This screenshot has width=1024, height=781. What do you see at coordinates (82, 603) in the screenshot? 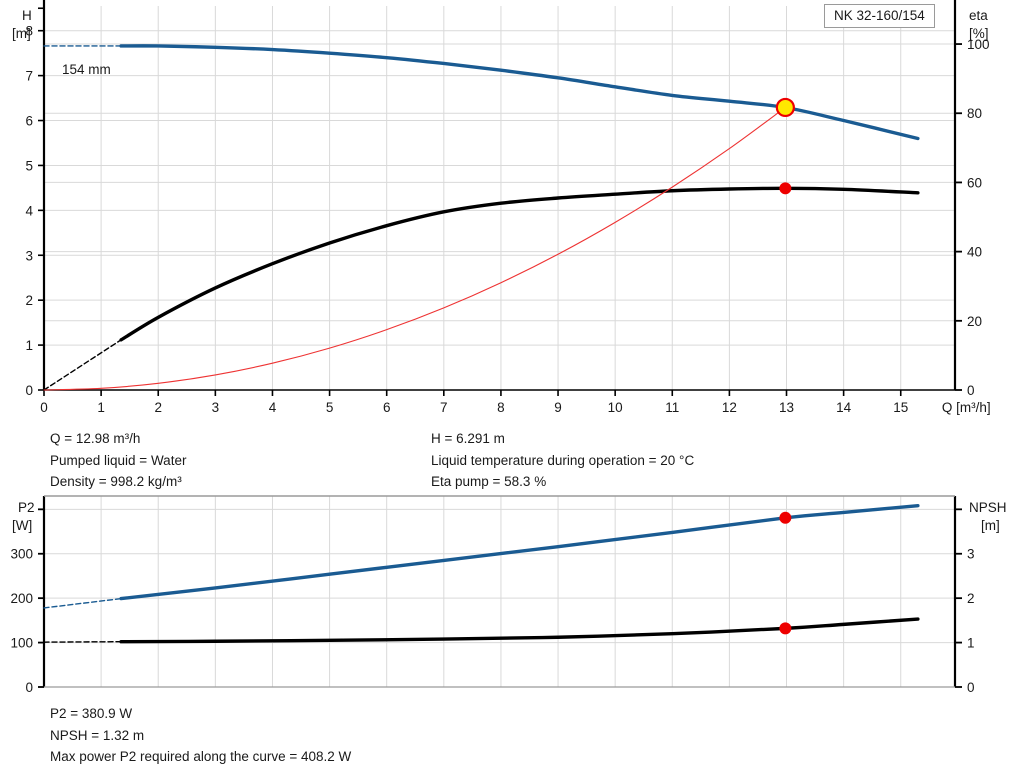
I see `curve-power-p2-extrapolated` at bounding box center [82, 603].